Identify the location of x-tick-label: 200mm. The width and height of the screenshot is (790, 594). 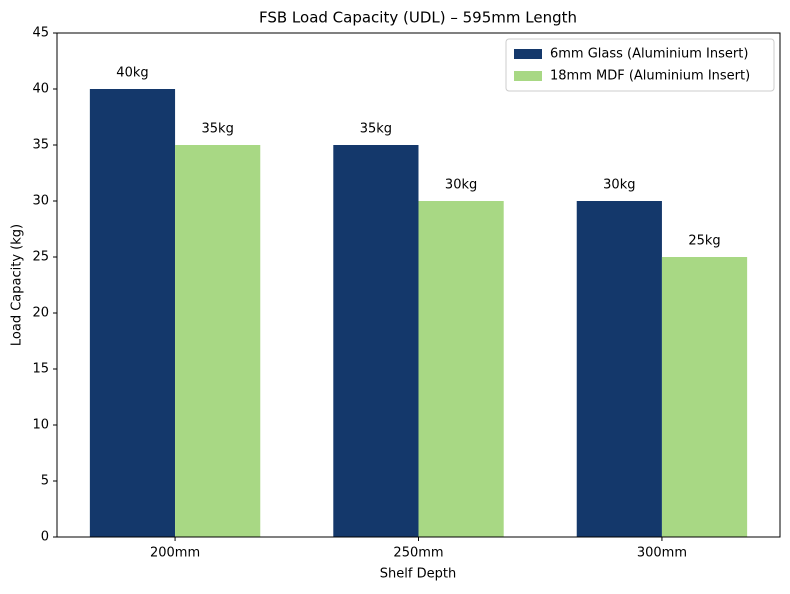
(175, 553).